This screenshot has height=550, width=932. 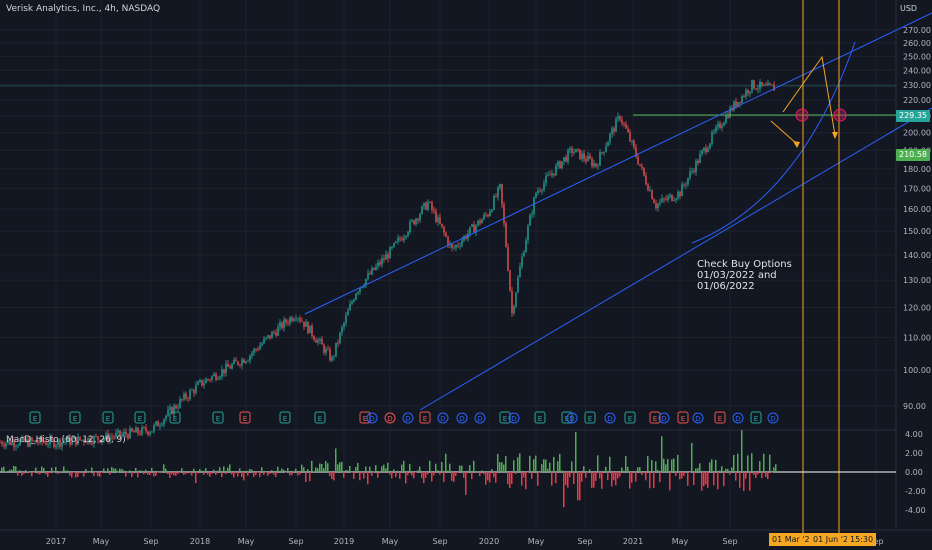 What do you see at coordinates (915, 491) in the screenshot?
I see `macd-tick-label: -2.00` at bounding box center [915, 491].